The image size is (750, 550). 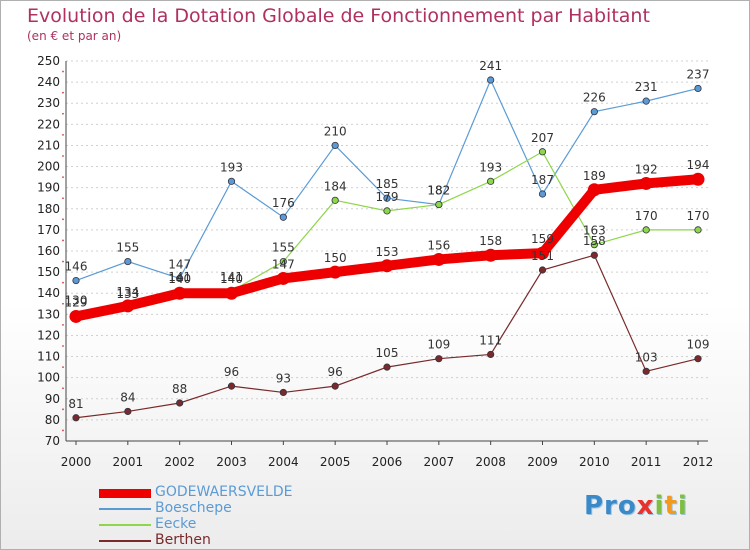 I want to click on data-label-boeschepe: 176, so click(x=283, y=203).